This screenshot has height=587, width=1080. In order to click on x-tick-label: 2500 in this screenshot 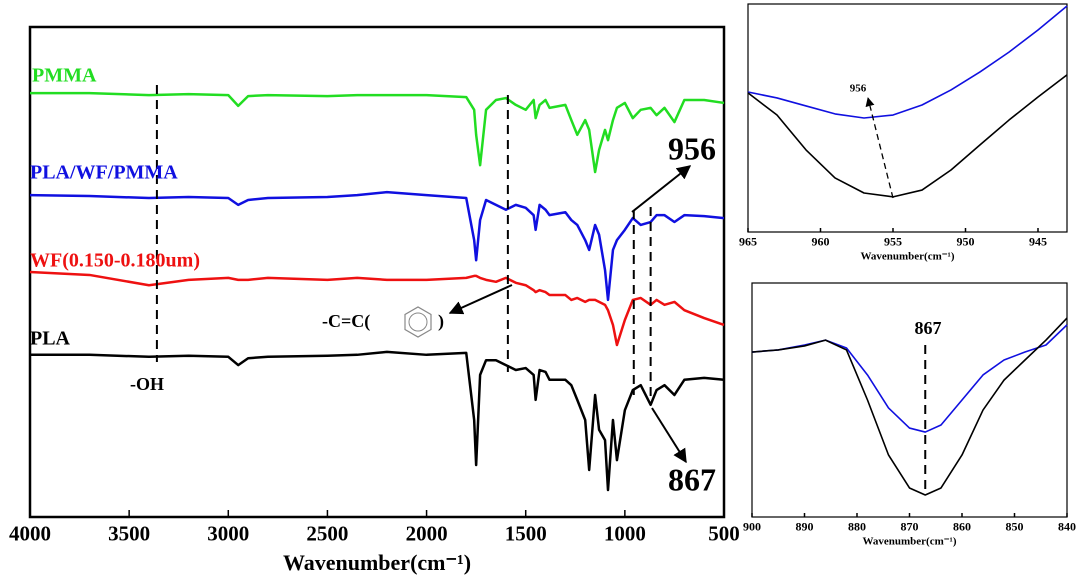, I will do `click(327, 534)`.